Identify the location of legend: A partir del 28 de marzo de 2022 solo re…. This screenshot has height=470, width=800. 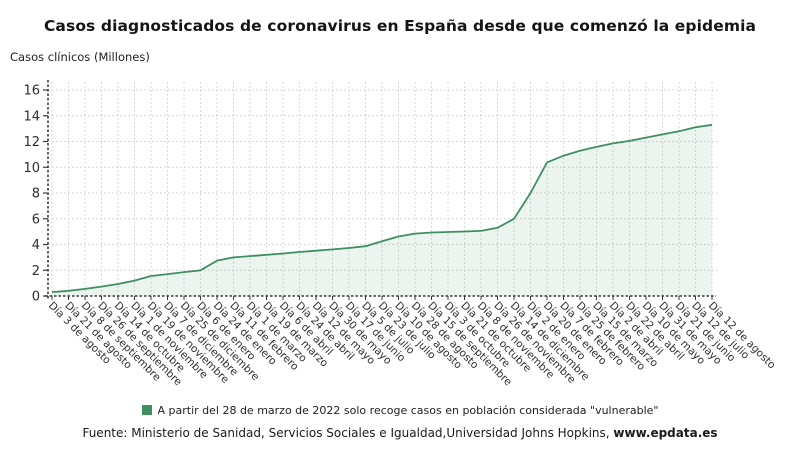
(400, 410).